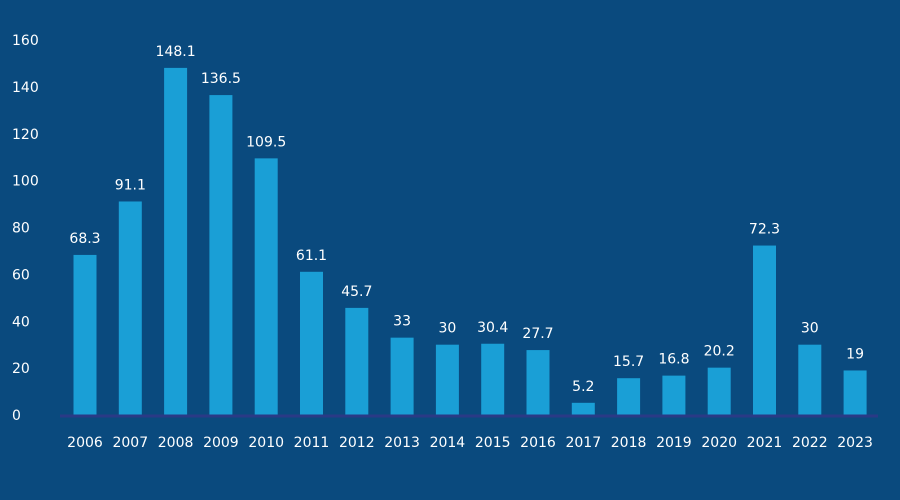  Describe the element at coordinates (448, 443) in the screenshot. I see `category-label-2014: 2014` at that location.